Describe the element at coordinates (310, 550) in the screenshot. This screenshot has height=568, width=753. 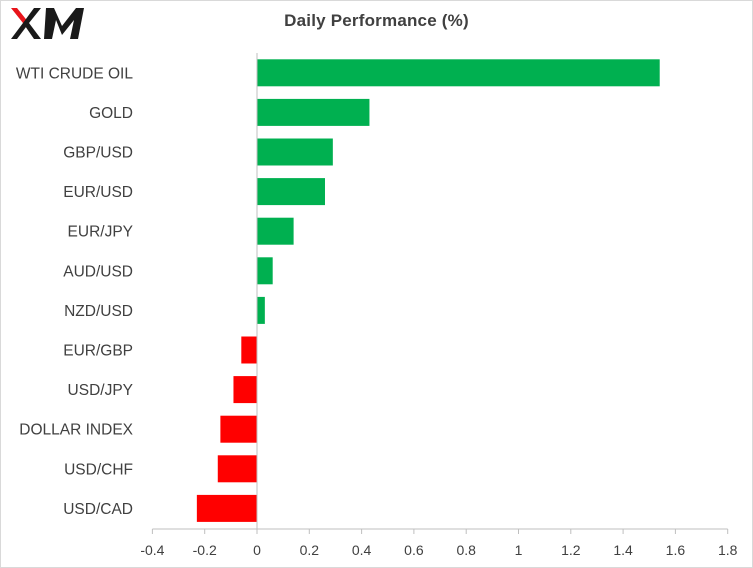
I see `tick-label: 0.2` at that location.